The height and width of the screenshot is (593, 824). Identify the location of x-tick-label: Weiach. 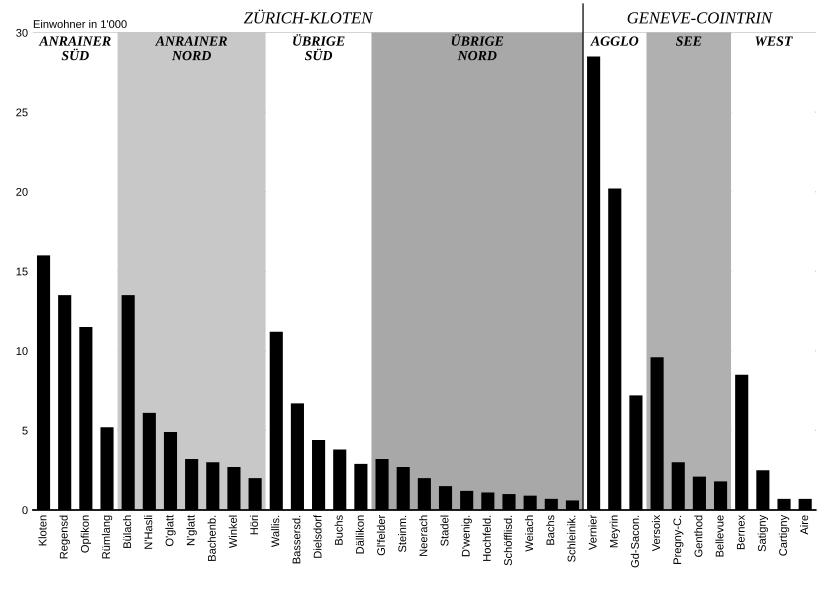
(529, 534).